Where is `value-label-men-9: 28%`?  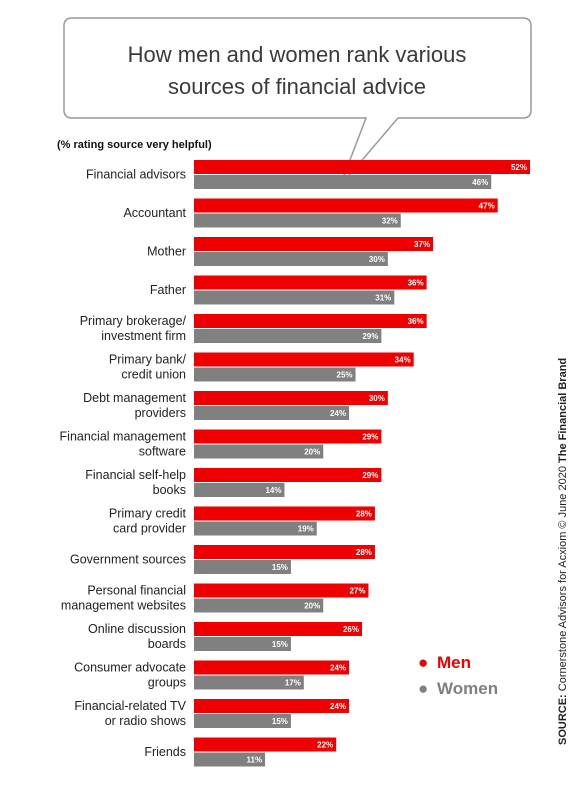
value-label-men-9: 28% is located at coordinates (364, 514).